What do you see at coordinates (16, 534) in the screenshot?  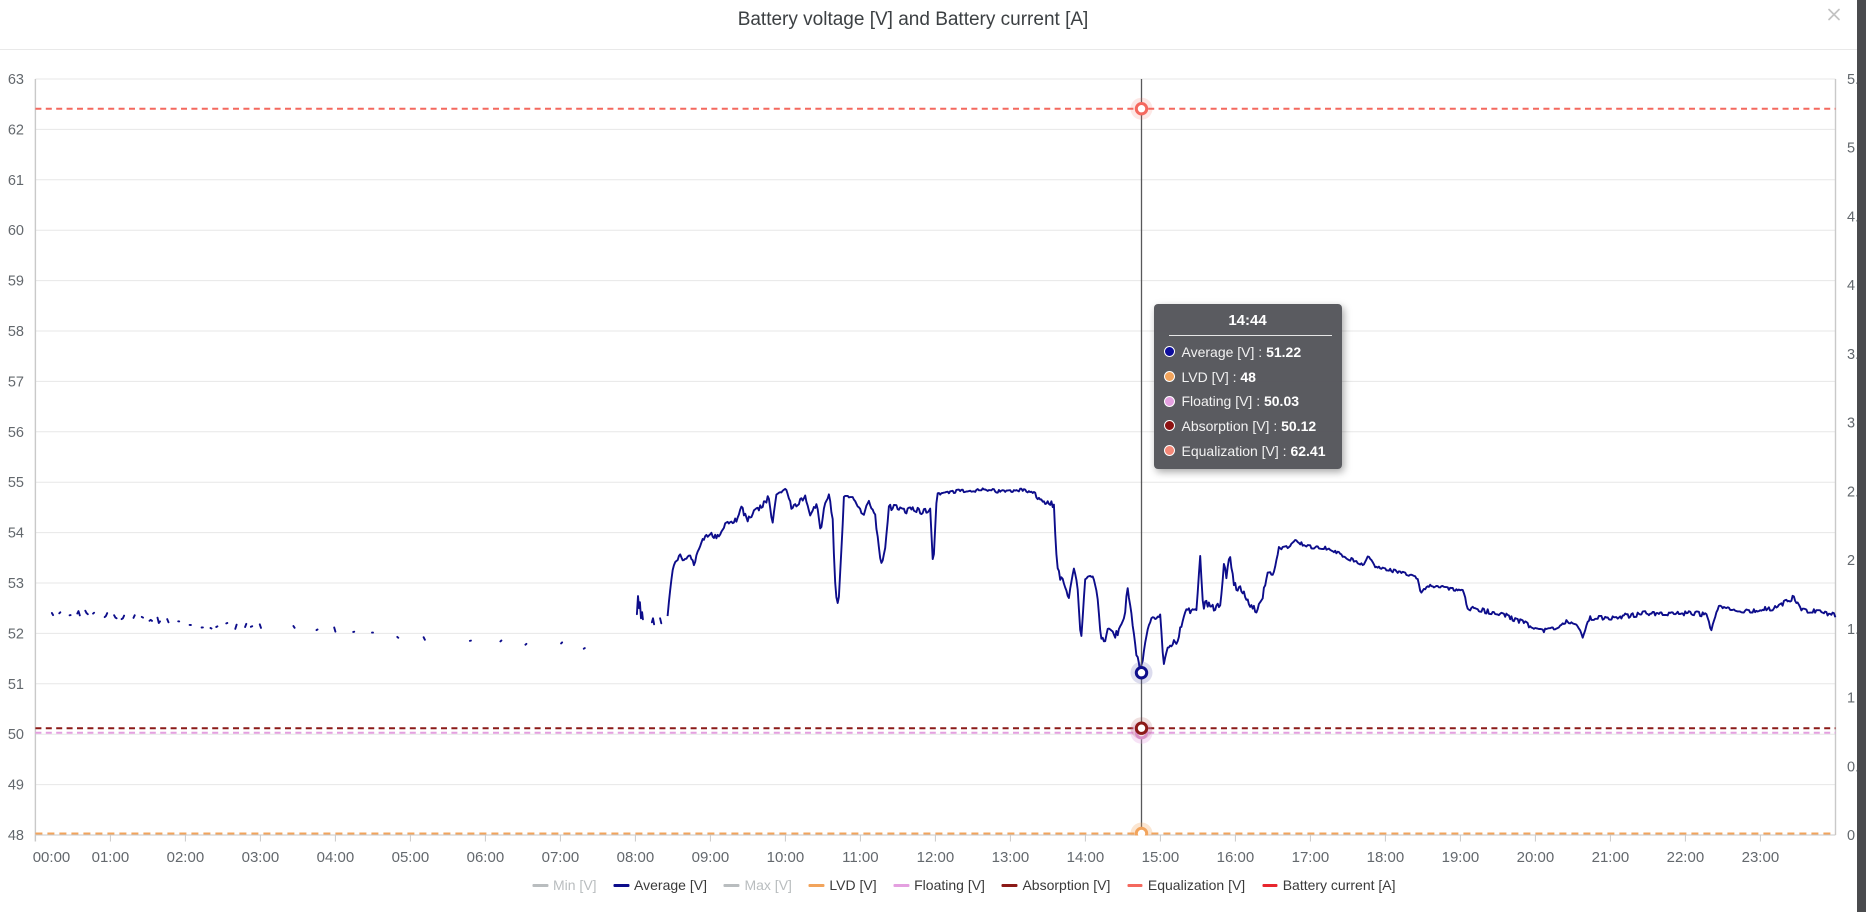 I see `svg-text: 54` at bounding box center [16, 534].